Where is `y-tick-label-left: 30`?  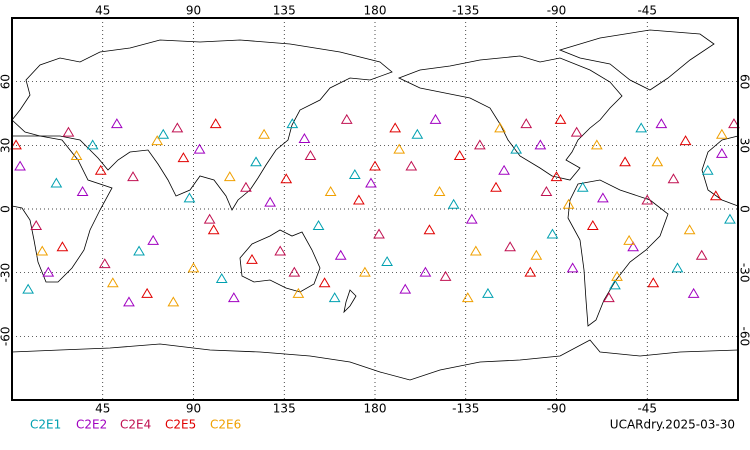 y-tick-label-left: 30 is located at coordinates (6, 145).